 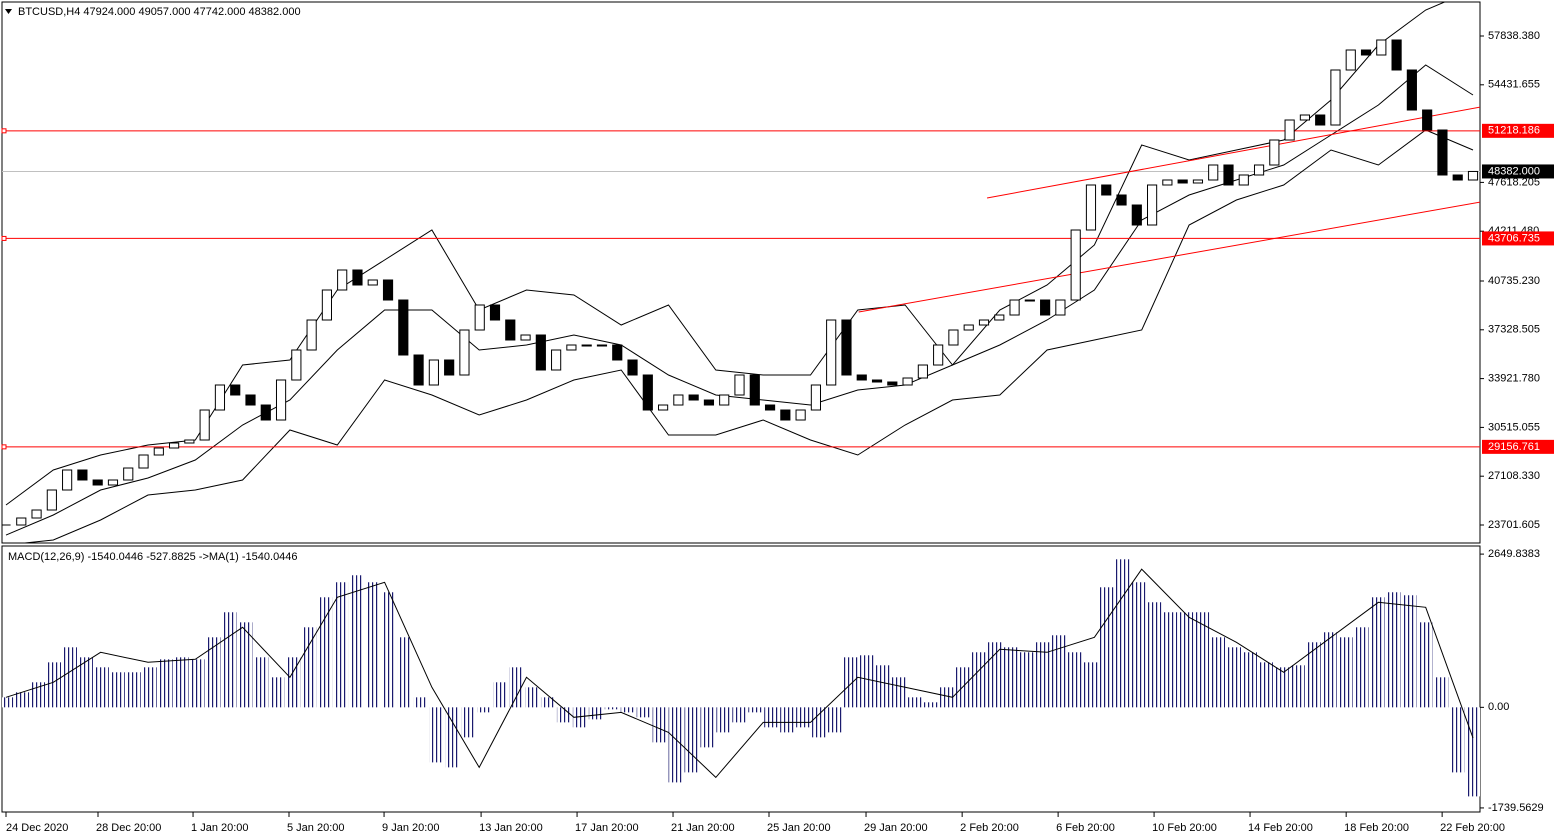 What do you see at coordinates (989, 828) in the screenshot?
I see `x-tick-label: 2 Feb 20:00` at bounding box center [989, 828].